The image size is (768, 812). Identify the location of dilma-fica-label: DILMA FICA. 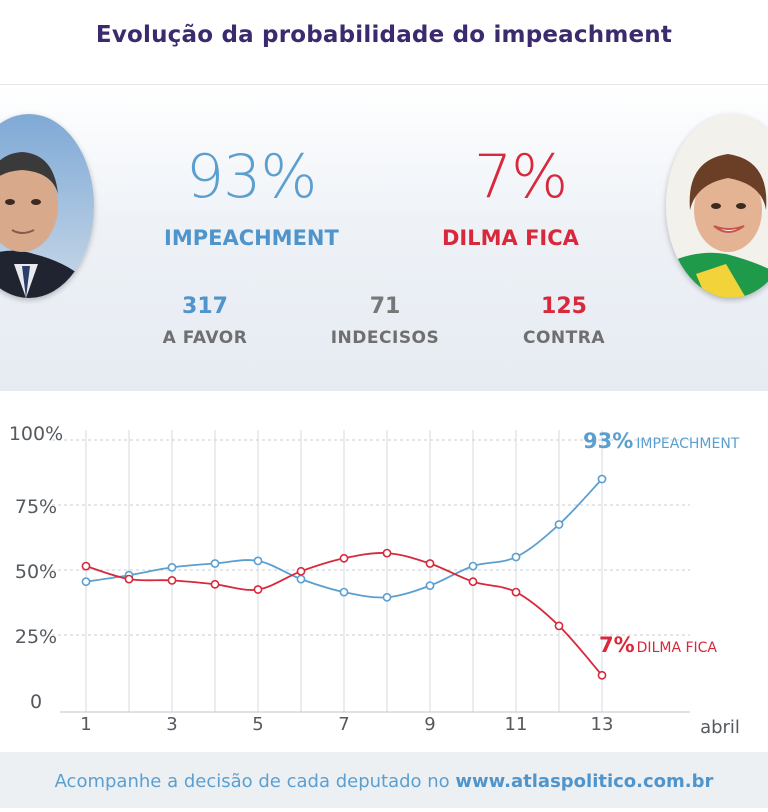
(510, 238).